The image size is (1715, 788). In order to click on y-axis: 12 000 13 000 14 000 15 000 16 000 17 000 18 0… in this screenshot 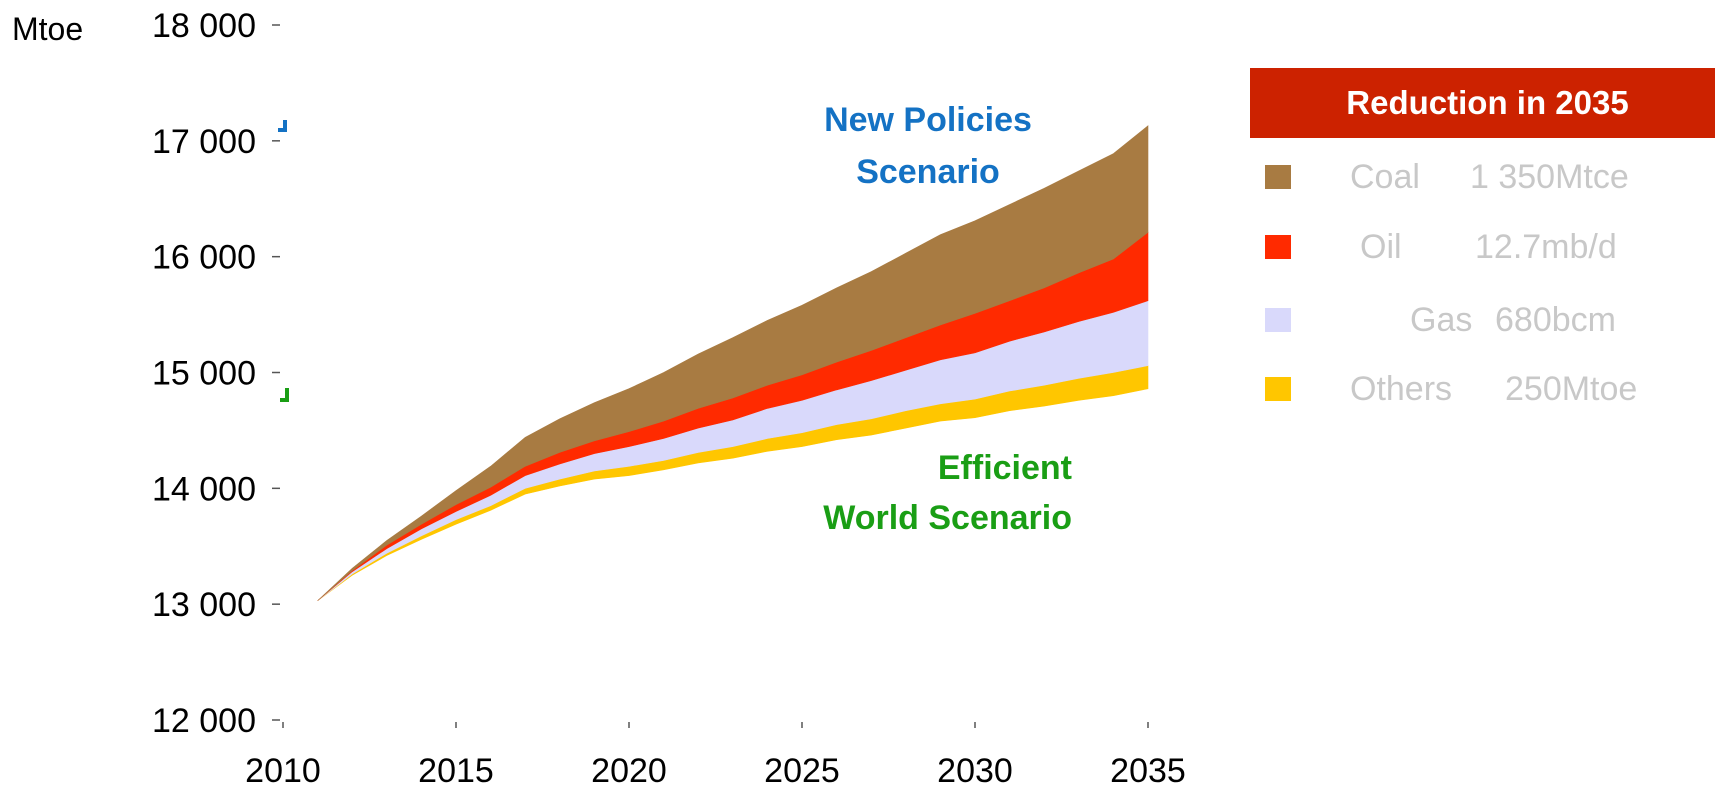, I will do `click(220, 373)`.